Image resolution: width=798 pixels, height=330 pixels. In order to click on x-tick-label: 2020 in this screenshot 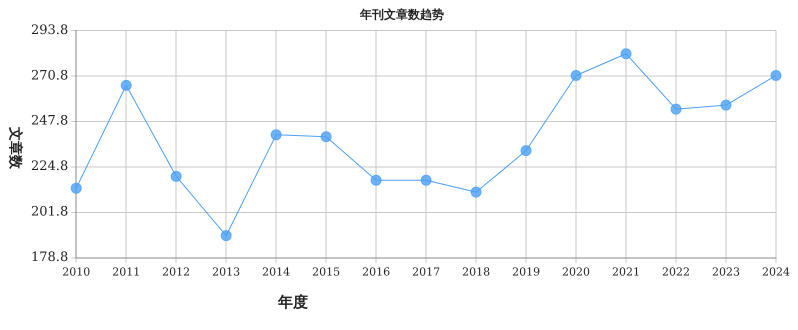, I will do `click(576, 271)`.